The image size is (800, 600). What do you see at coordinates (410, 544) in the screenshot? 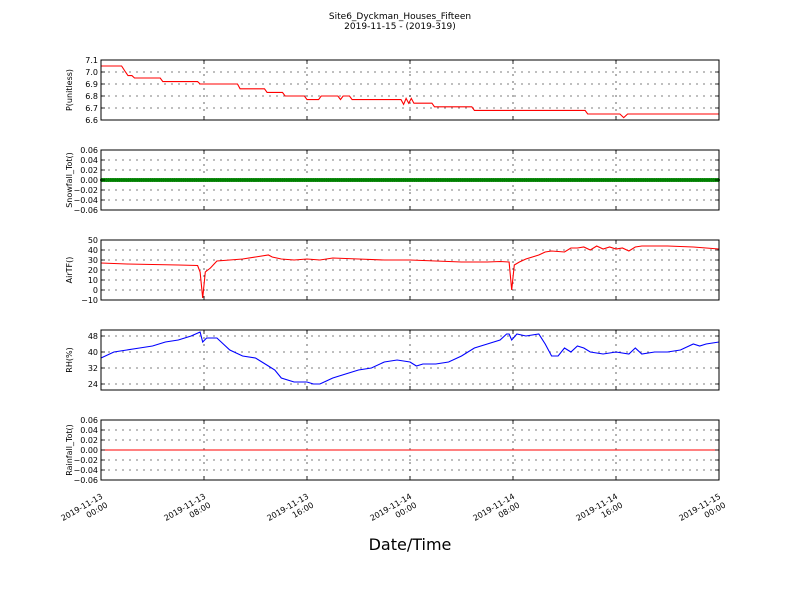
I see `x-axis-label: Date/Time` at bounding box center [410, 544].